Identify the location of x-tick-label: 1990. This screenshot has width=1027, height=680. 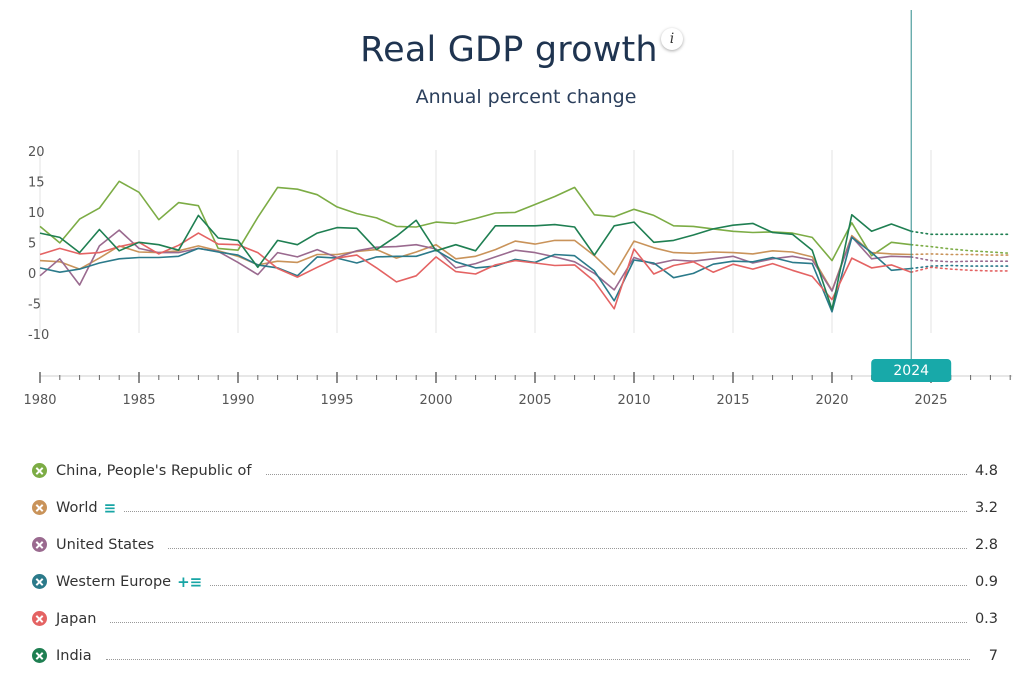
(237, 400).